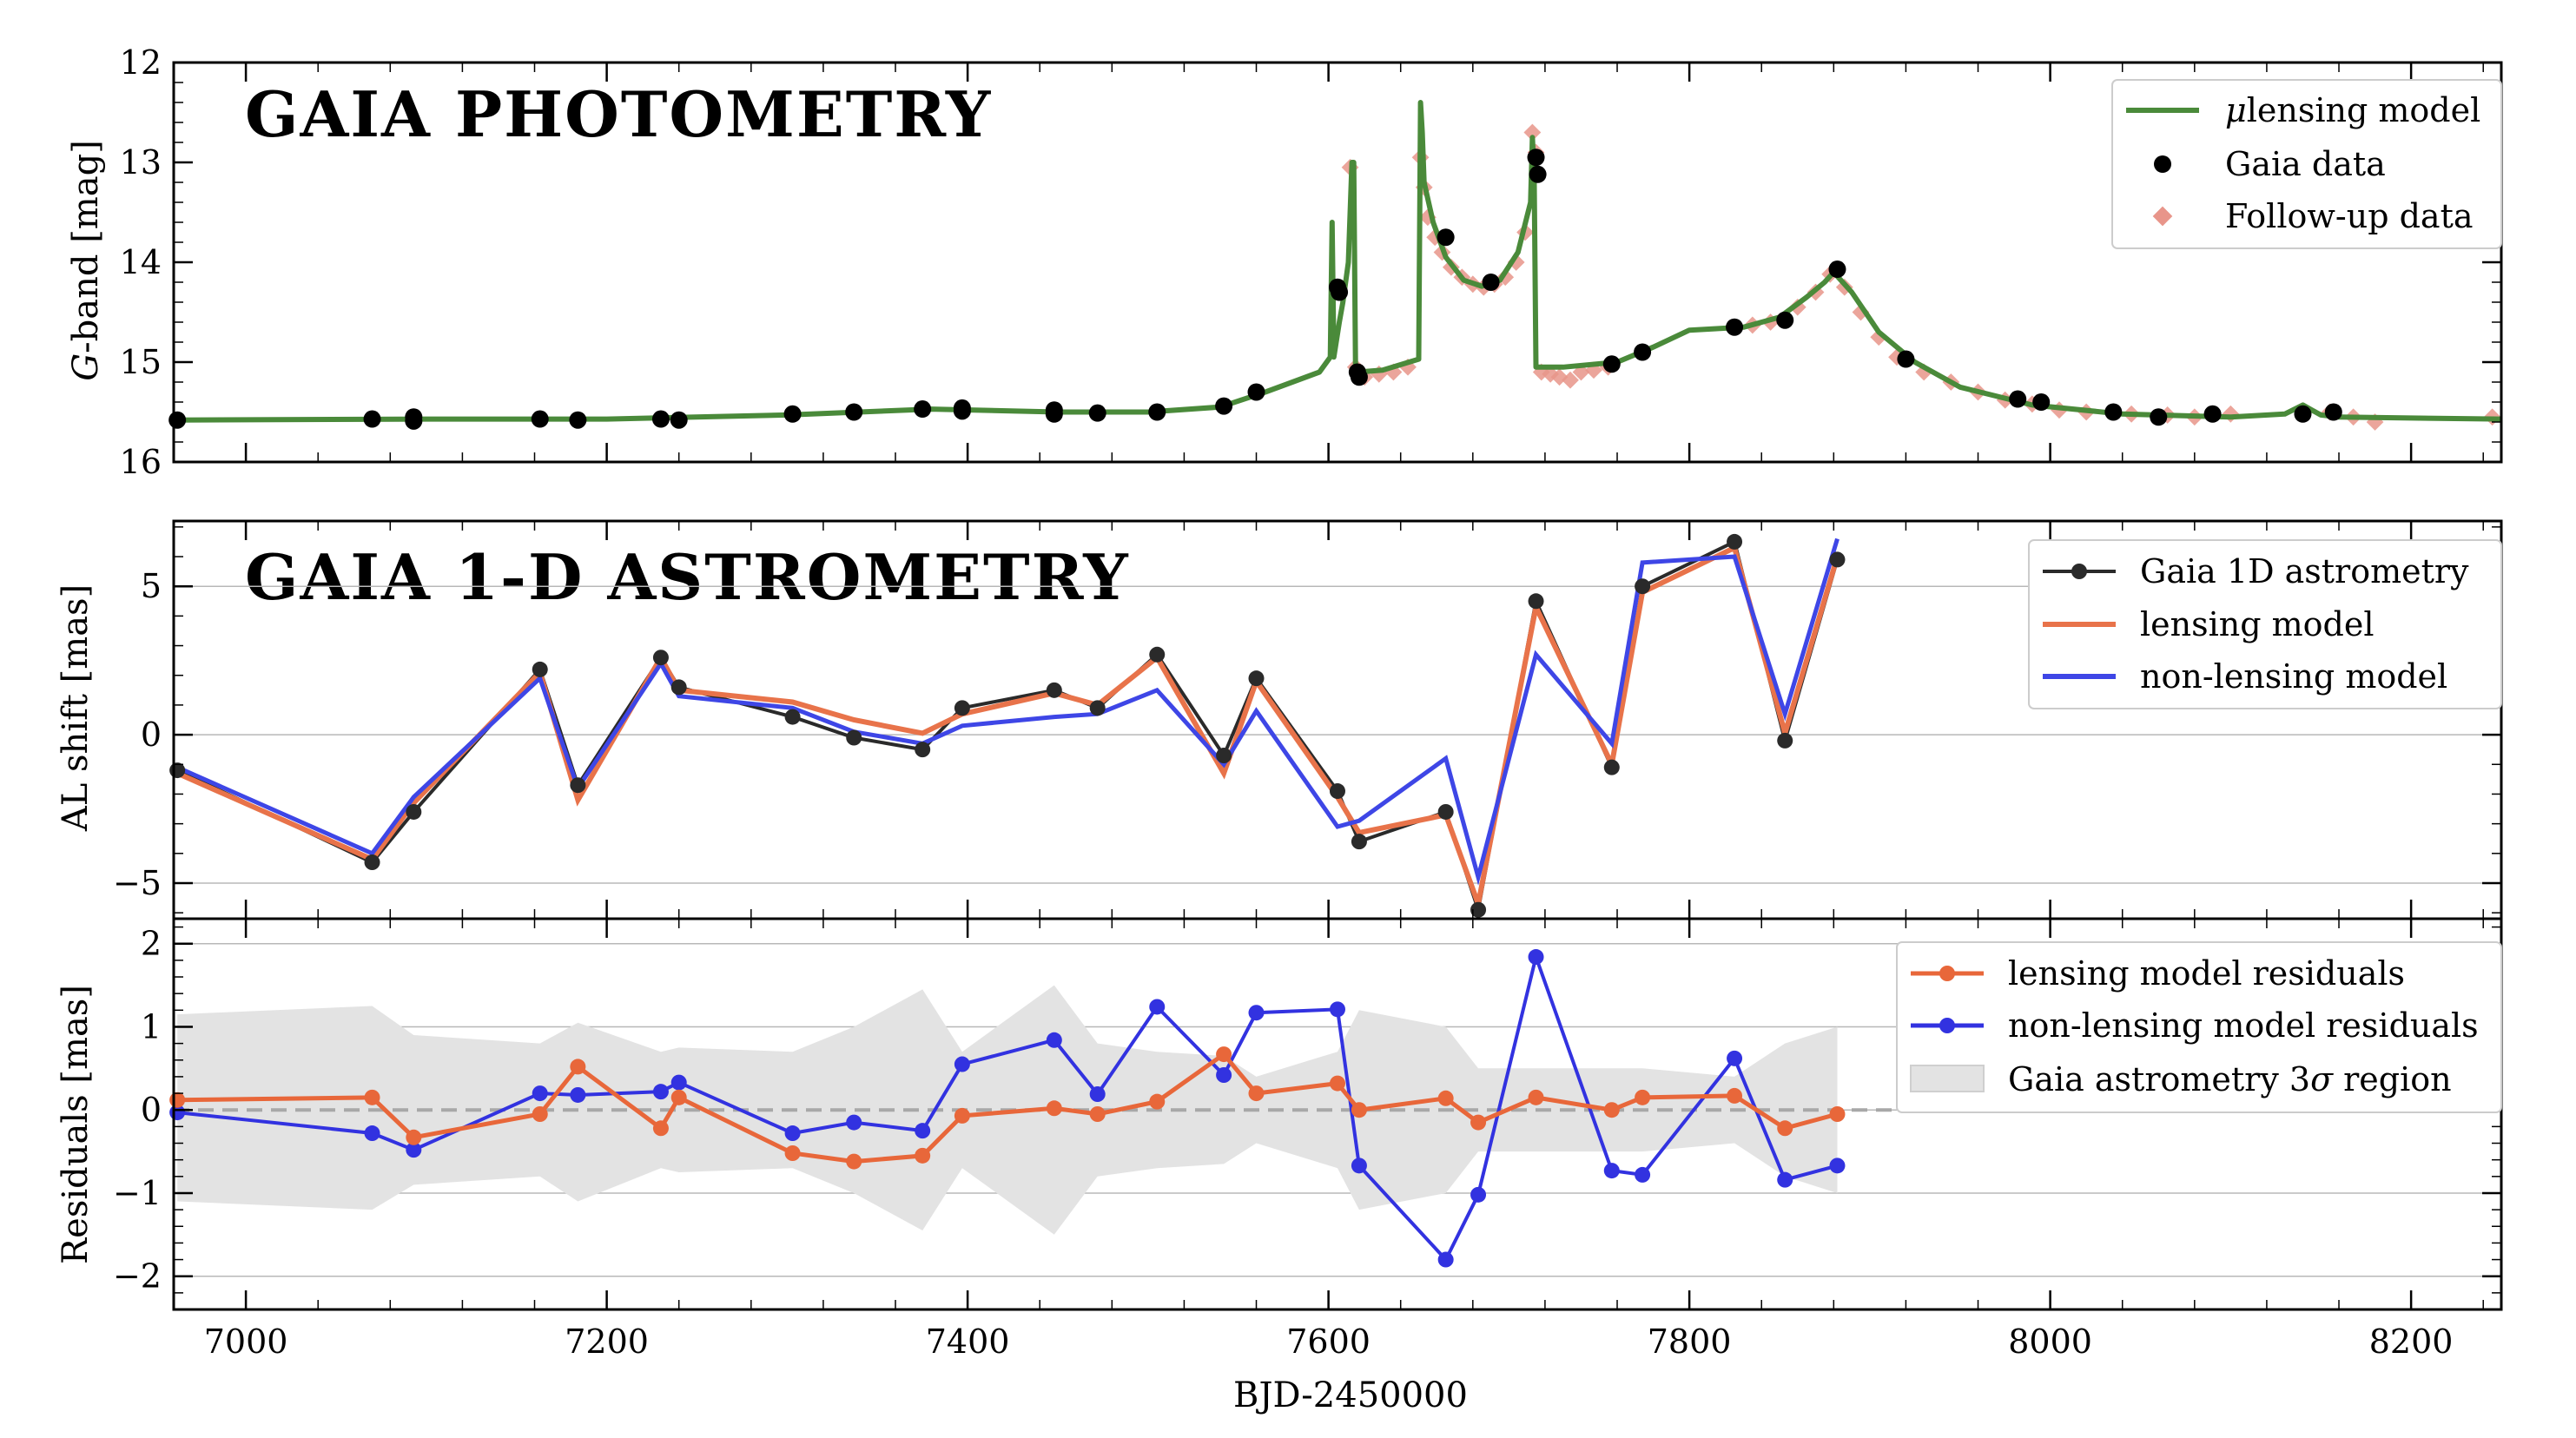  I want to click on residuals-y-axis-title: Residuals [mas], so click(76, 1124).